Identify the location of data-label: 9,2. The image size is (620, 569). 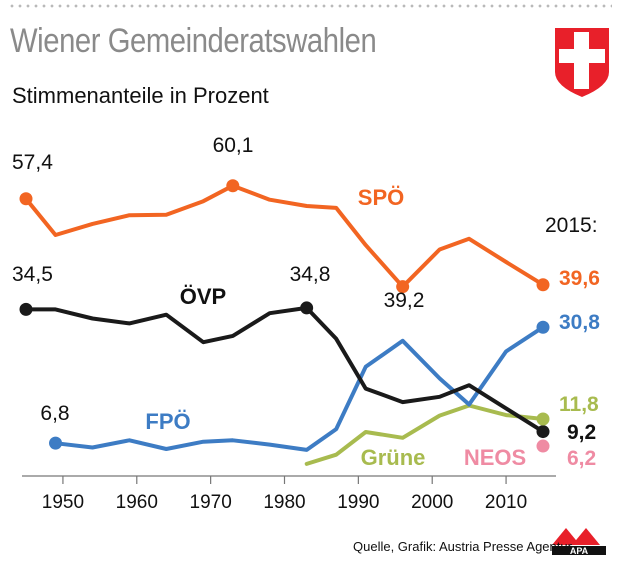
(581, 432).